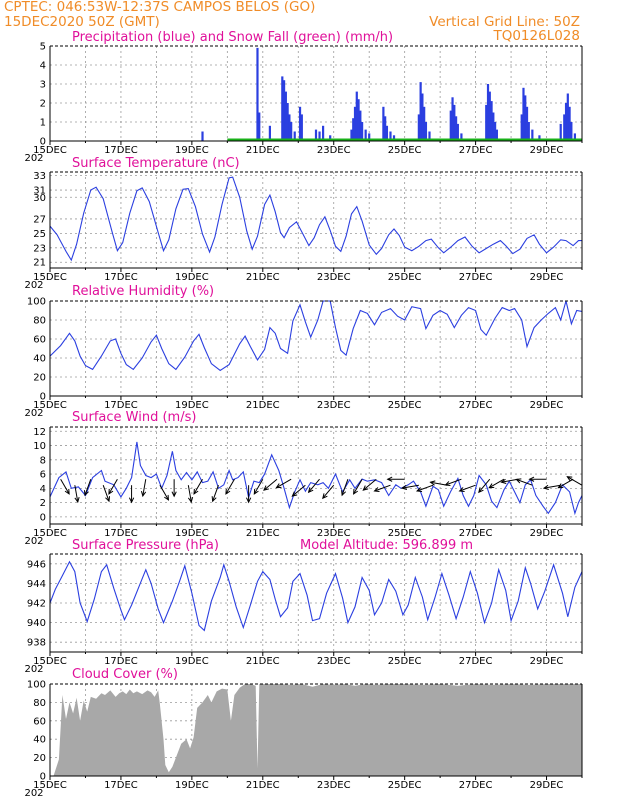 The width and height of the screenshot is (618, 800). What do you see at coordinates (504, 22) in the screenshot?
I see `header-grid-note: Vertical Grid Line: 50Z` at bounding box center [504, 22].